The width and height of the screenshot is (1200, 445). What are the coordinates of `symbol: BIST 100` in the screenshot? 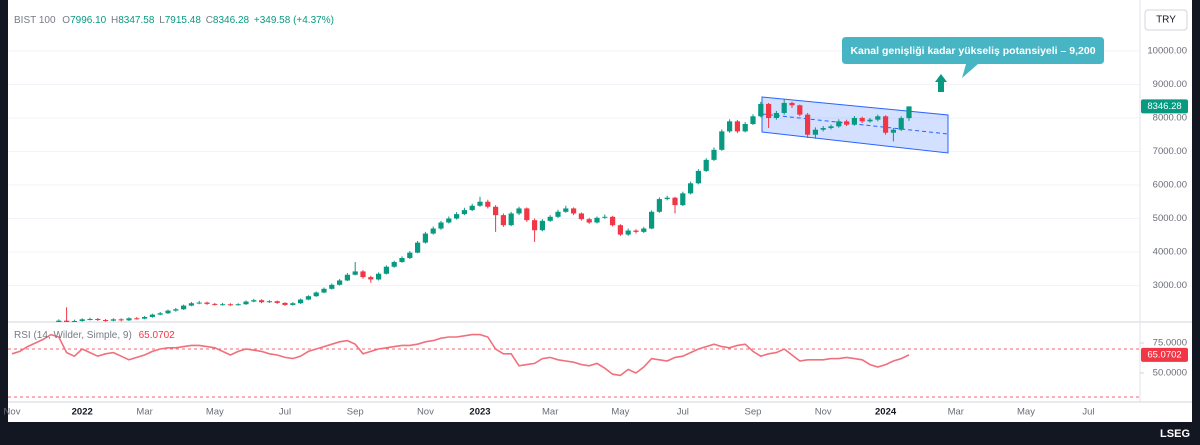 It's located at (35, 20).